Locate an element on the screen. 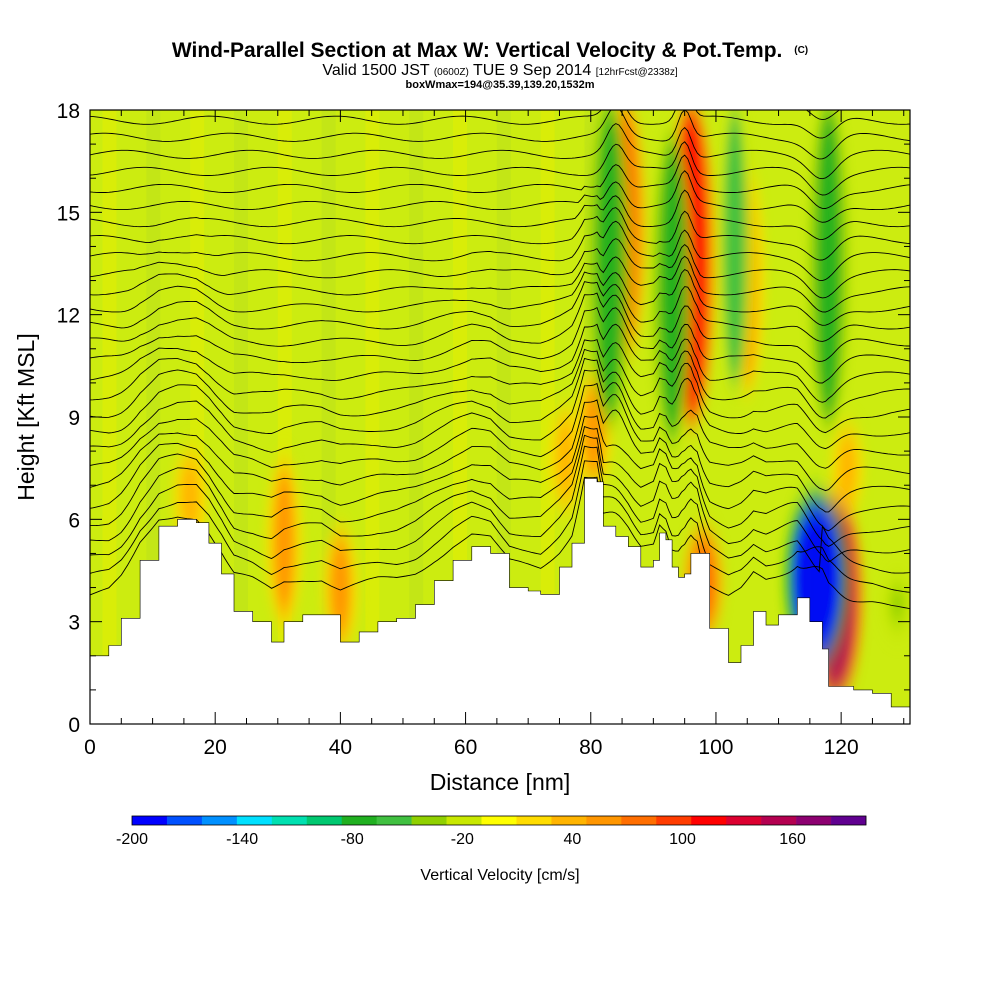  x-tick-label: 100 is located at coordinates (715, 747).